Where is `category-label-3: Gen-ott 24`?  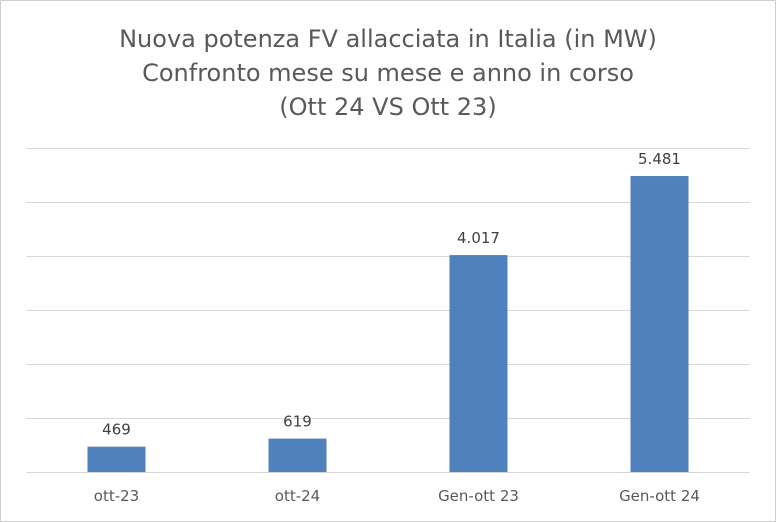
category-label-3: Gen-ott 24 is located at coordinates (659, 496).